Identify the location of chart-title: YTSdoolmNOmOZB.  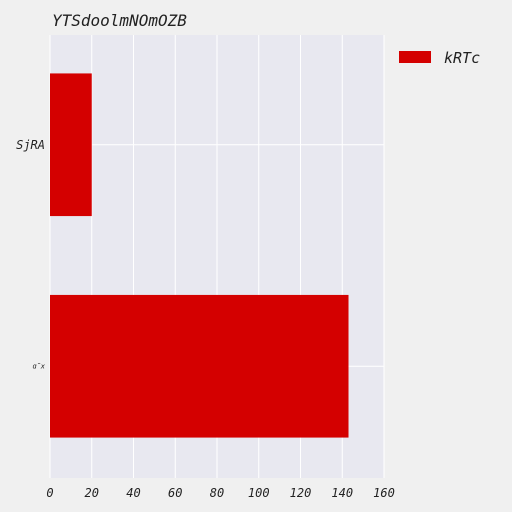
(119, 20).